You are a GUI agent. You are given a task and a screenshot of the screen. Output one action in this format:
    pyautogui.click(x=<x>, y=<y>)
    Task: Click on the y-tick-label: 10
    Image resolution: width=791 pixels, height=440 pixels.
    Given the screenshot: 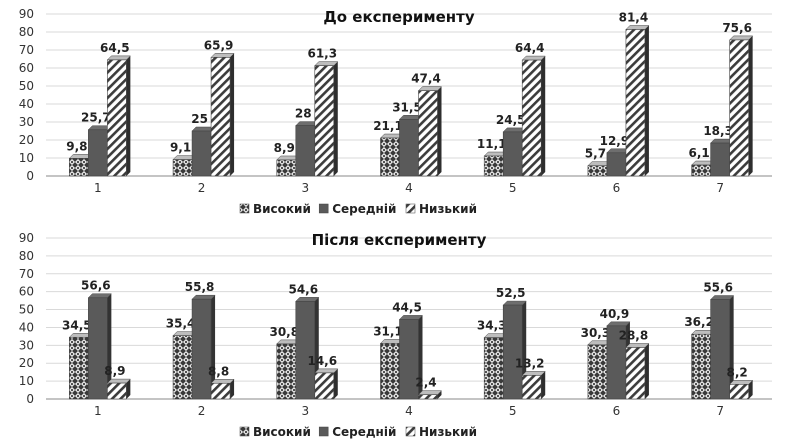 What is the action you would take?
    pyautogui.click(x=26, y=381)
    